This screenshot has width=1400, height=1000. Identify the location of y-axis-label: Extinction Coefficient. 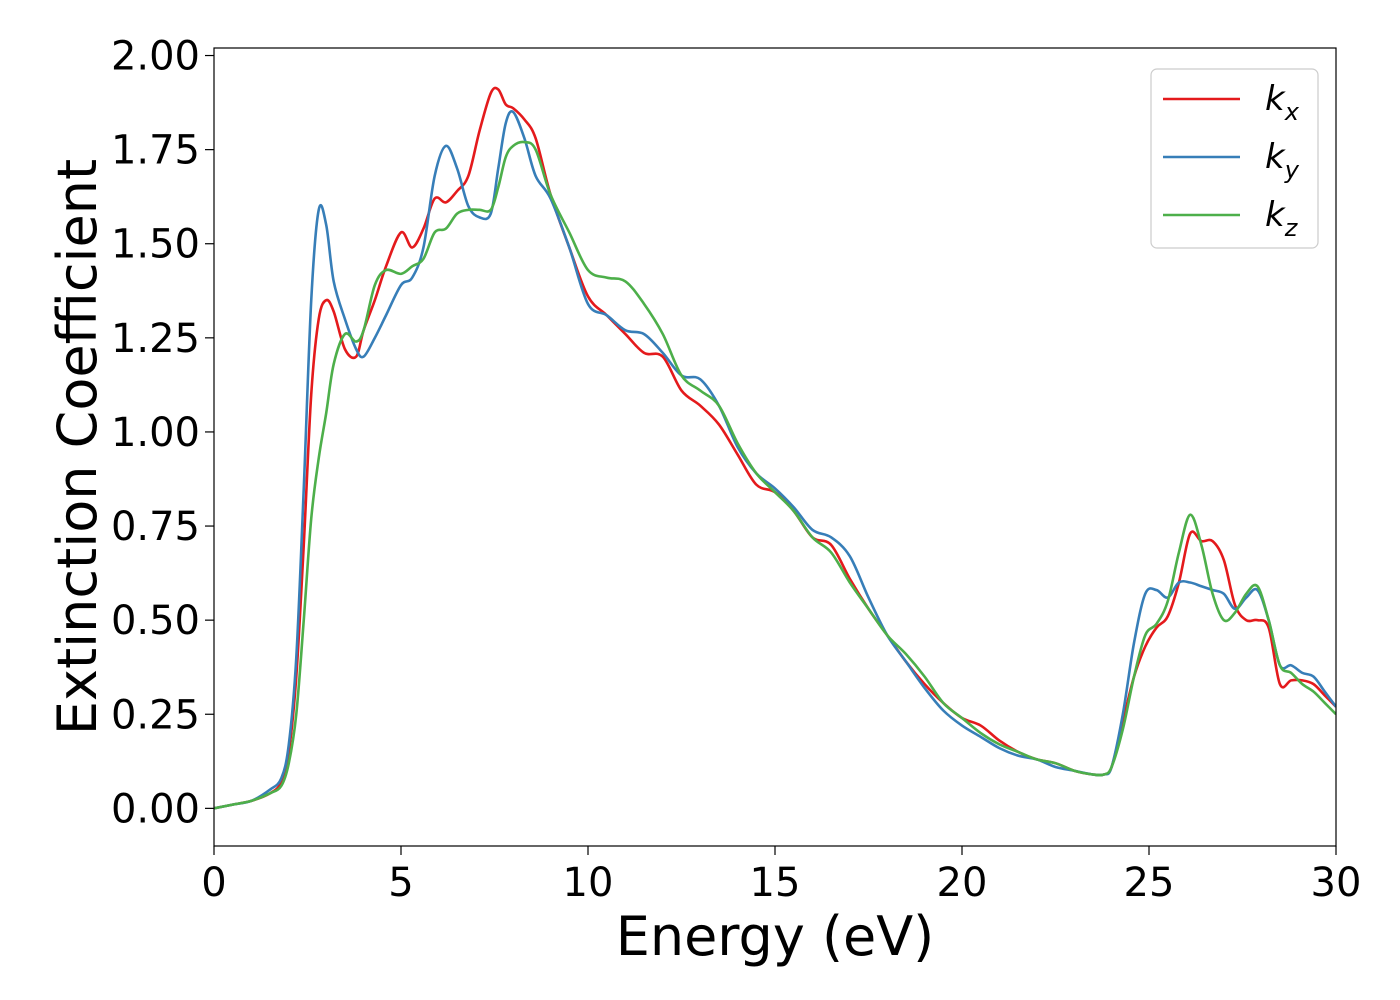
(77, 447).